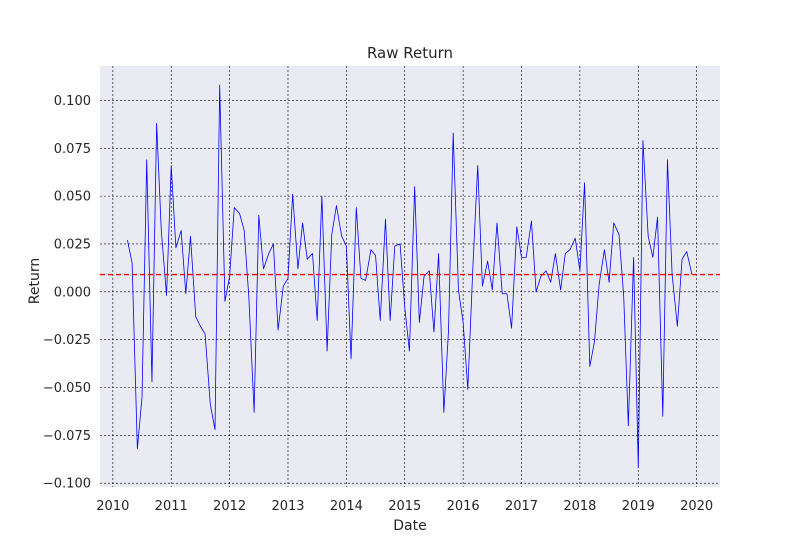 Image resolution: width=800 pixels, height=550 pixels. What do you see at coordinates (72, 101) in the screenshot?
I see `y-tick-label: 0.100` at bounding box center [72, 101].